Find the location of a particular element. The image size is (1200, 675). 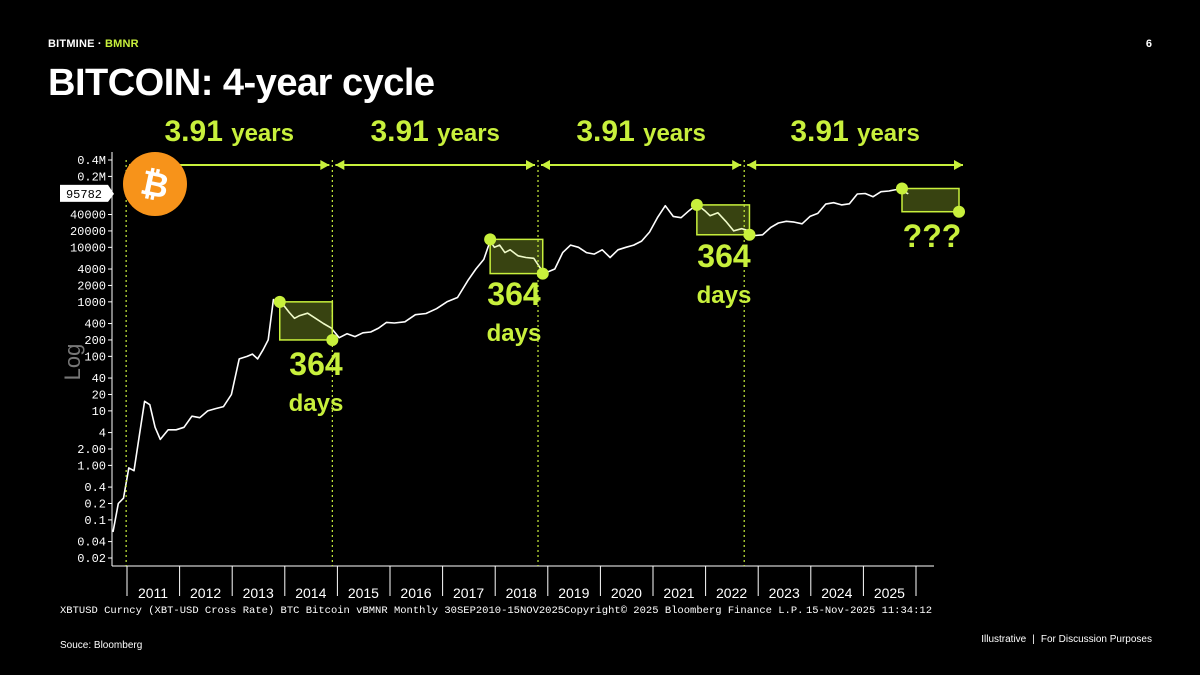

y-tick-label: 0.4M is located at coordinates (91, 161).